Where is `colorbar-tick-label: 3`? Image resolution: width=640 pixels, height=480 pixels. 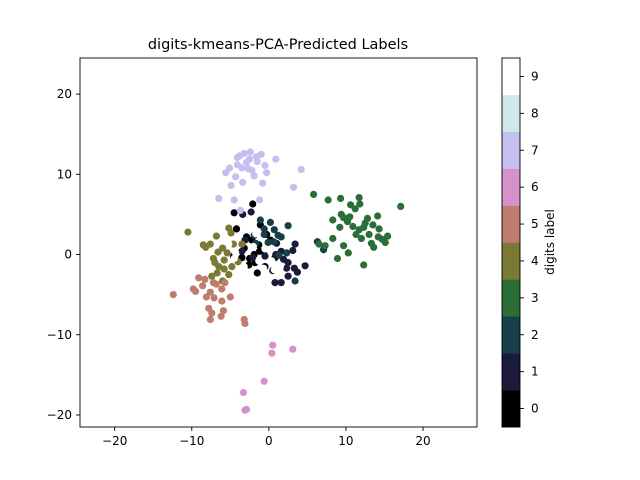
colorbar-tick-label: 3 is located at coordinates (535, 298).